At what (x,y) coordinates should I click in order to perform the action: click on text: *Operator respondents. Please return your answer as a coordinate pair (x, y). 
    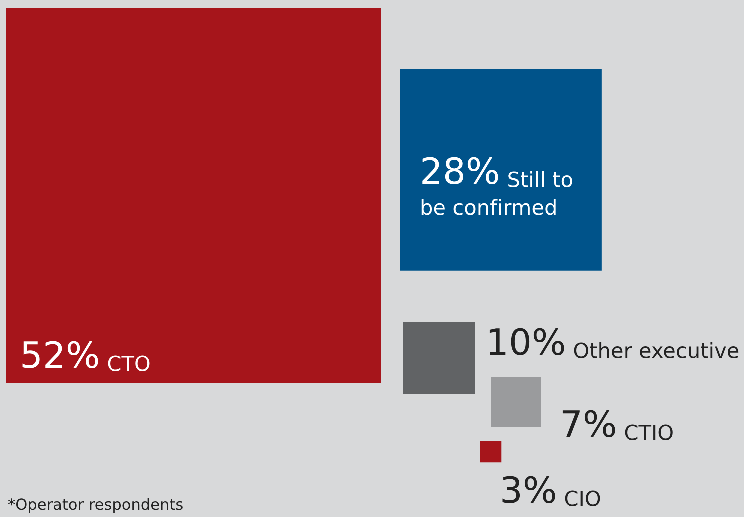
    Looking at the image, I should click on (95, 506).